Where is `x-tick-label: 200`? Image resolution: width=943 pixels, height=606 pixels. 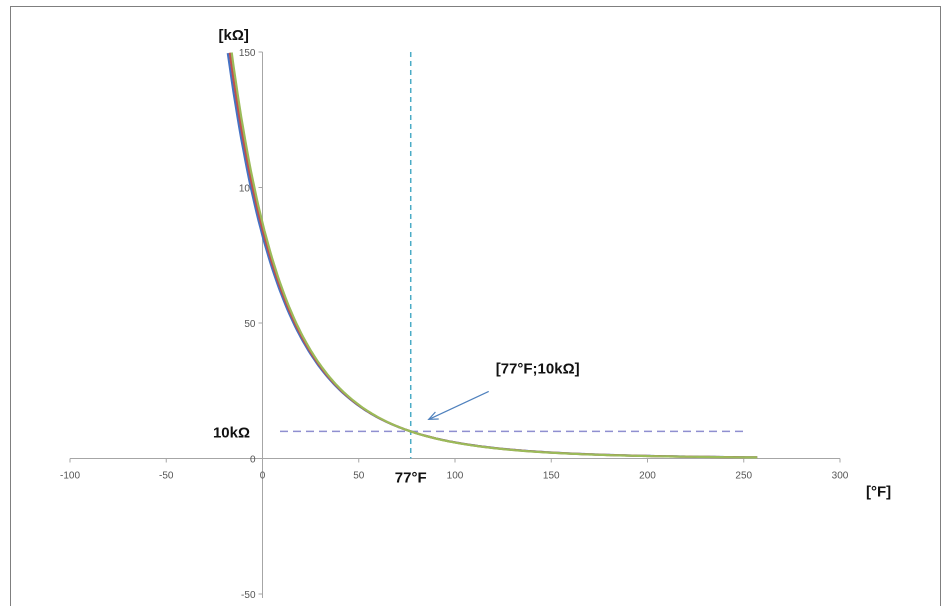
x-tick-label: 200 is located at coordinates (647, 476).